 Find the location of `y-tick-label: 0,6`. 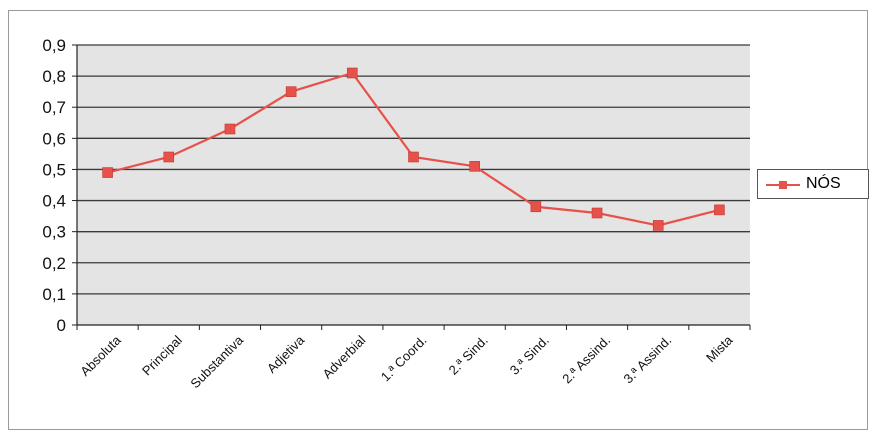

y-tick-label: 0,6 is located at coordinates (54, 138).